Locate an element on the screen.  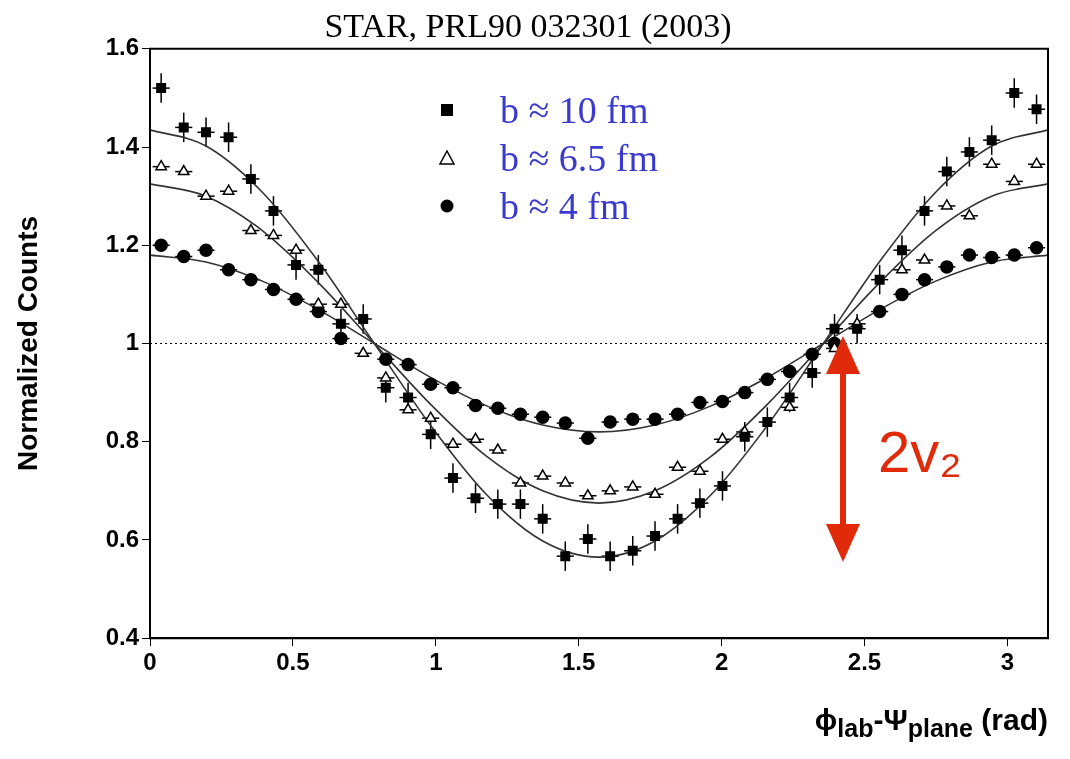
y-tick-label: 1 is located at coordinates (132, 342).